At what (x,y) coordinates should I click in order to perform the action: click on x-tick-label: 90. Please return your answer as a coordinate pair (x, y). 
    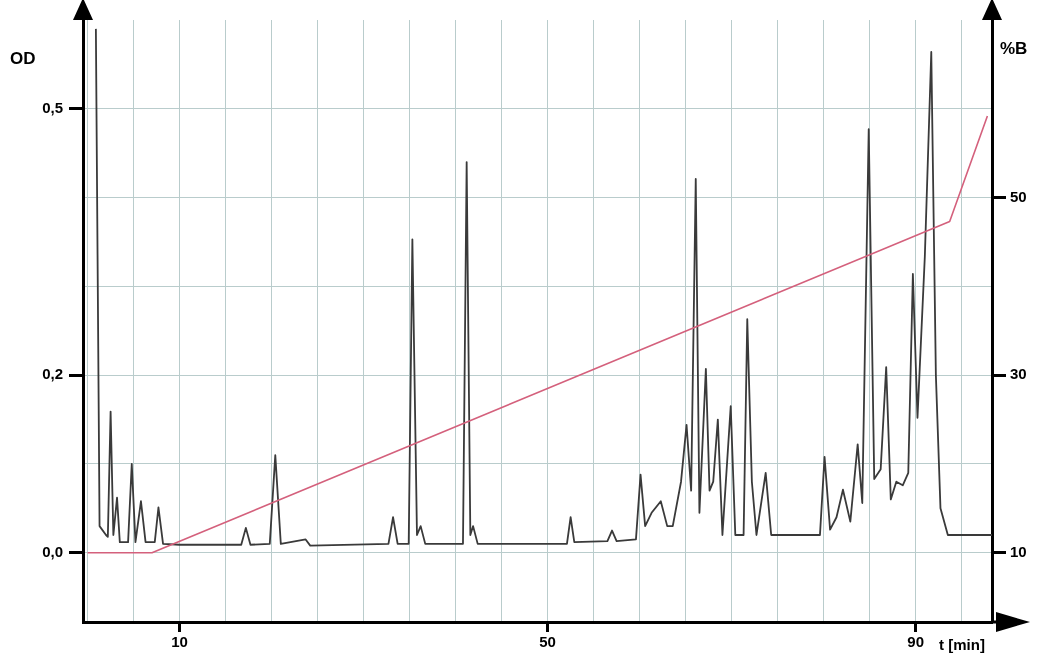
    Looking at the image, I should click on (915, 642).